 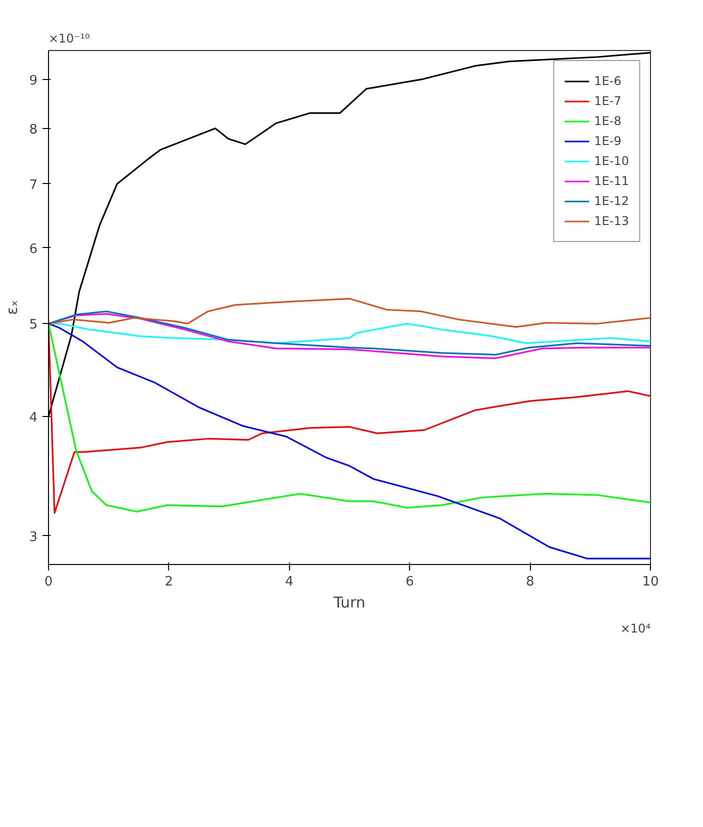 What do you see at coordinates (48, 582) in the screenshot?
I see `x-tick-label: 0` at bounding box center [48, 582].